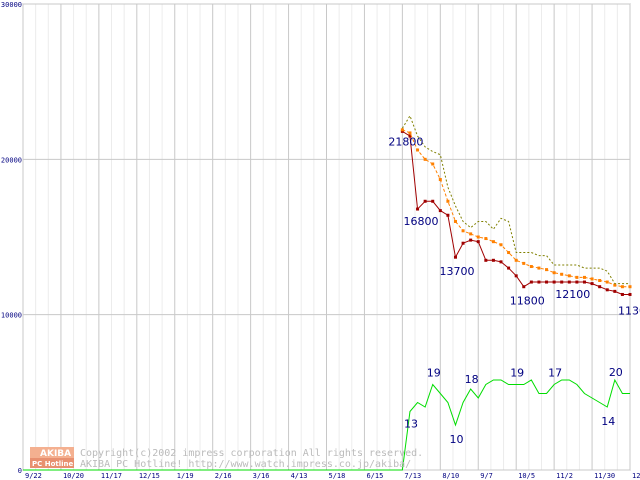 This screenshot has width=640, height=480. What do you see at coordinates (604, 476) in the screenshot?
I see `x-tick-label: 11/30` at bounding box center [604, 476].